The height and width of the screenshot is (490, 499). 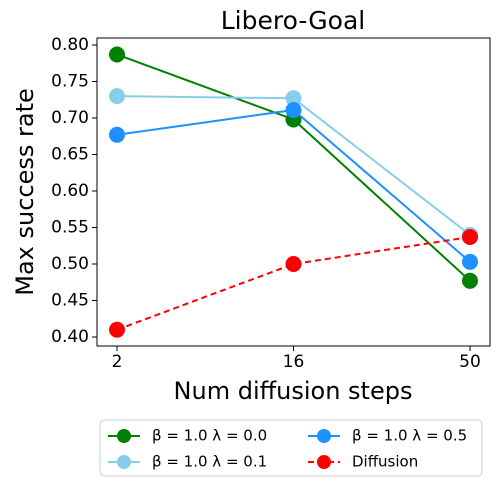 I want to click on chart-title: Libero-Goal, so click(x=293, y=20).